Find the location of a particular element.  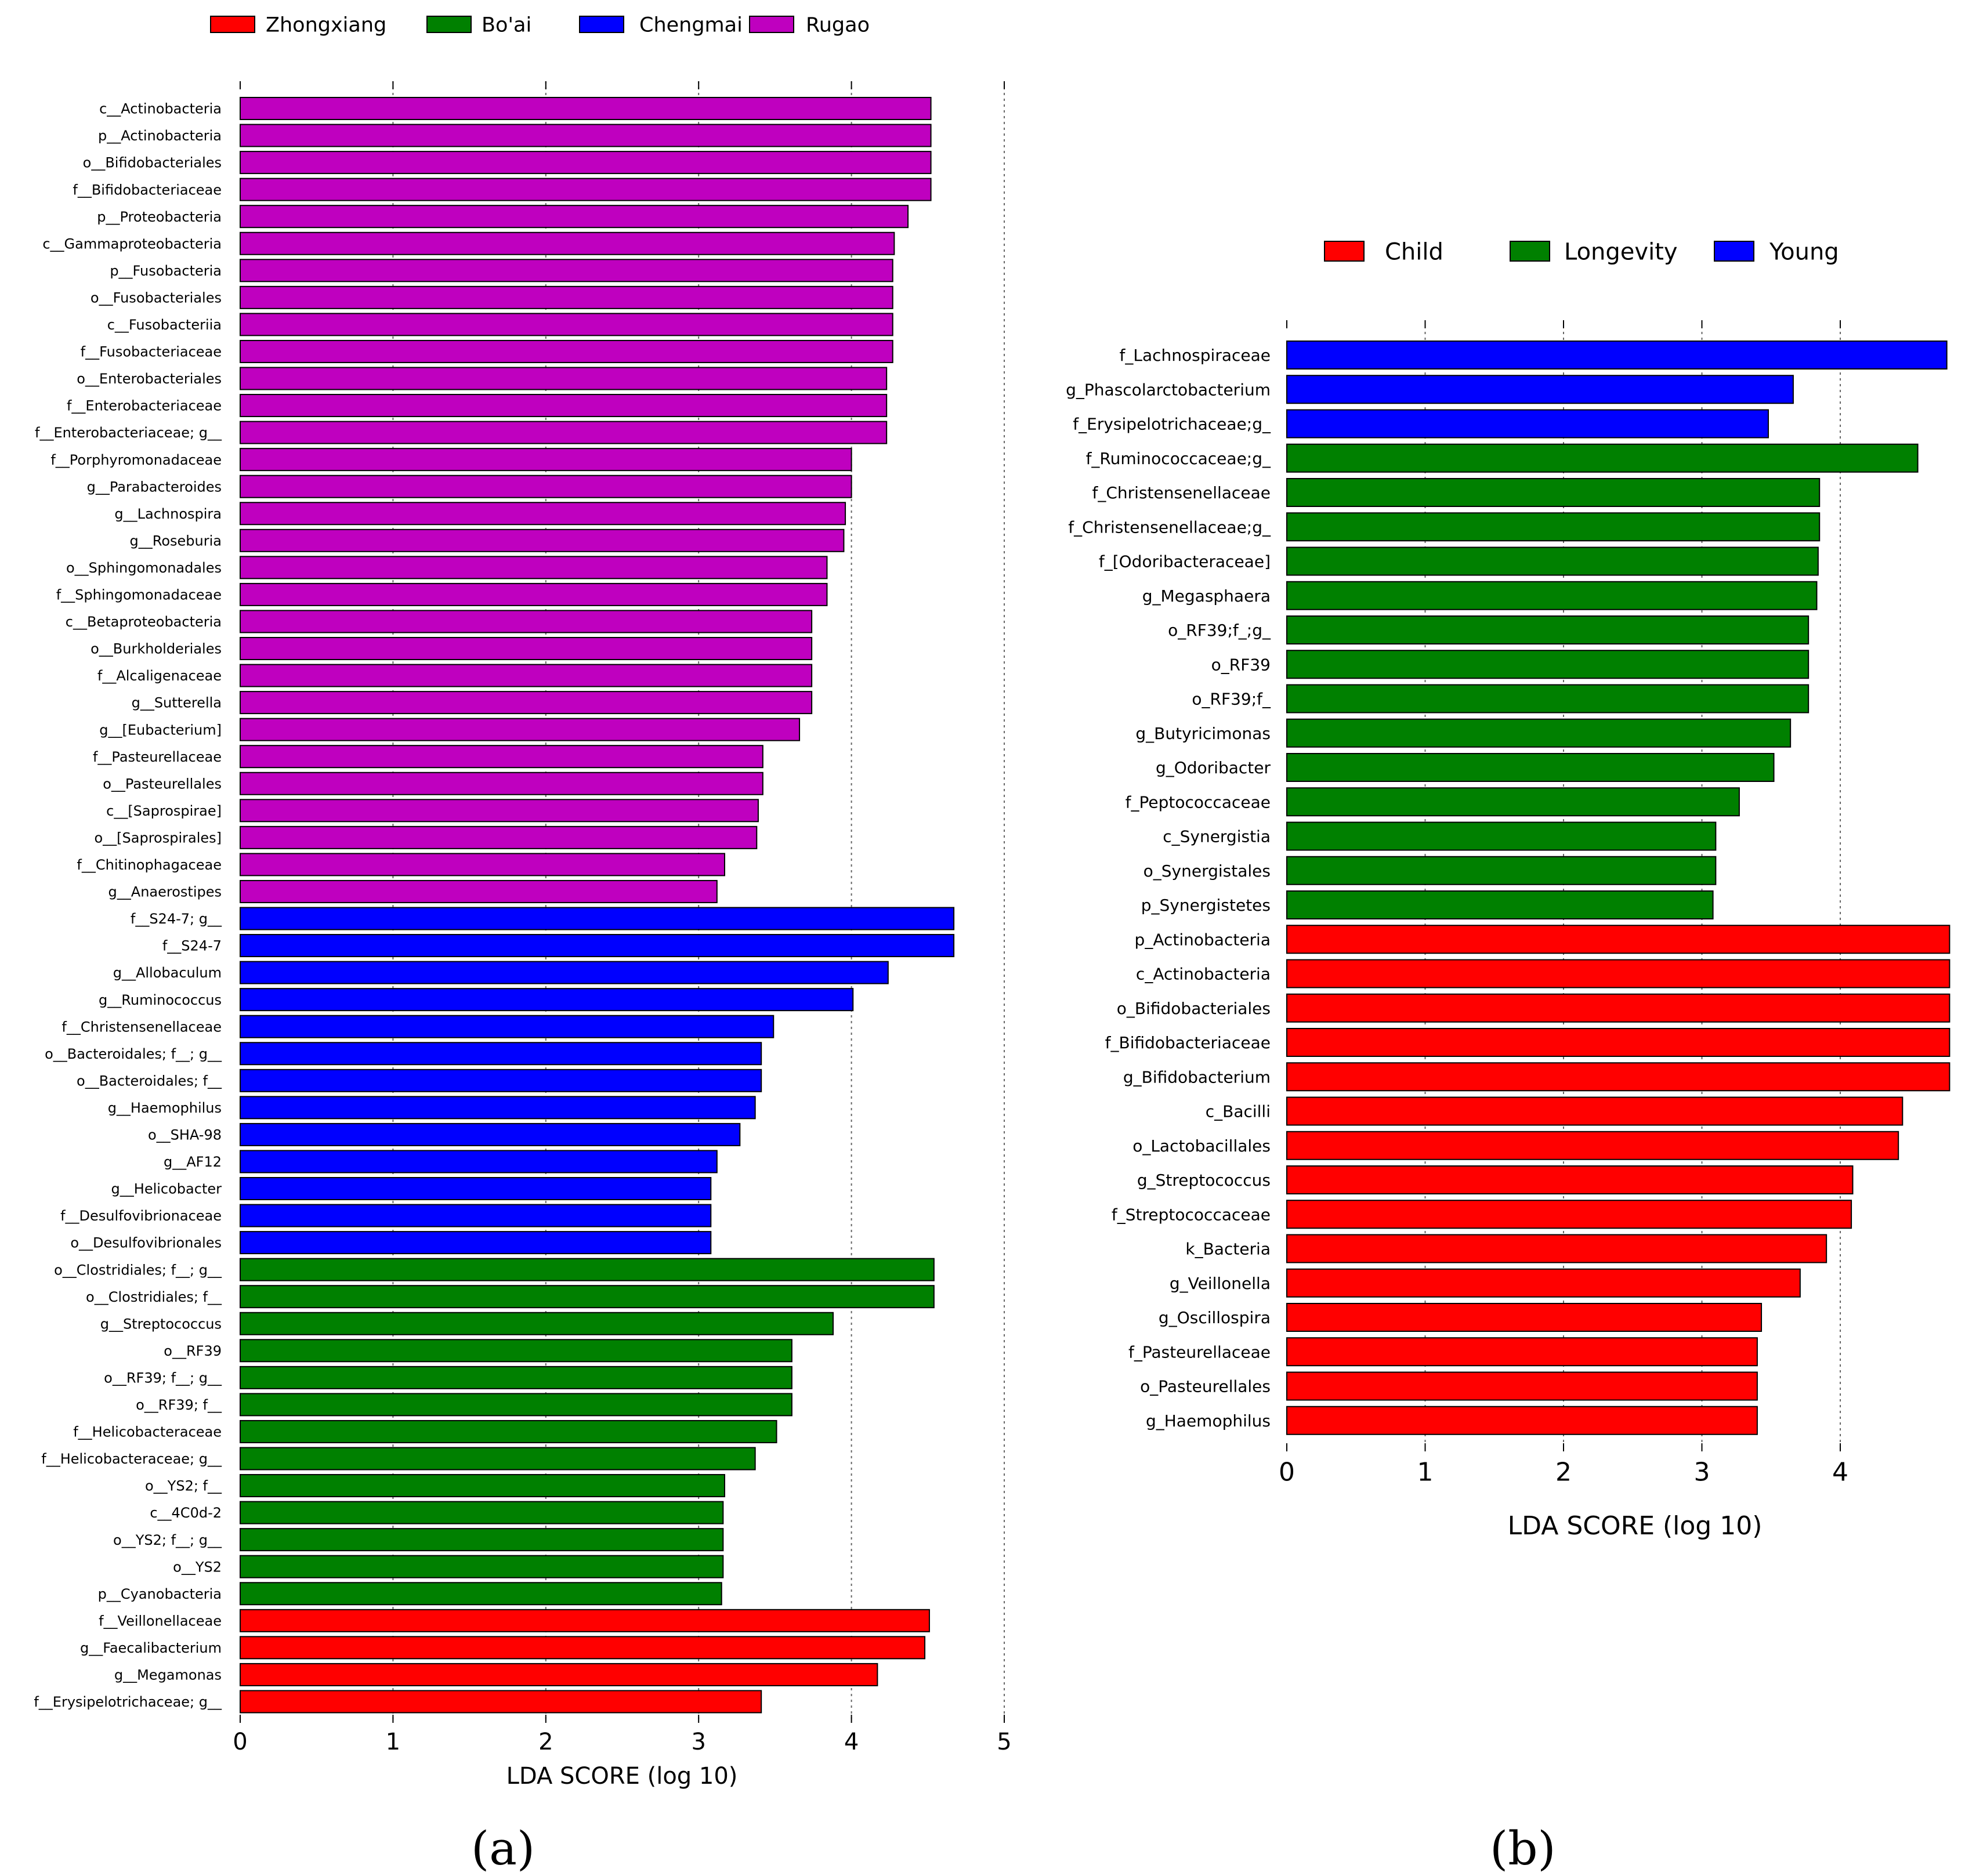

bar-label: g__Allobaculum is located at coordinates (167, 973).